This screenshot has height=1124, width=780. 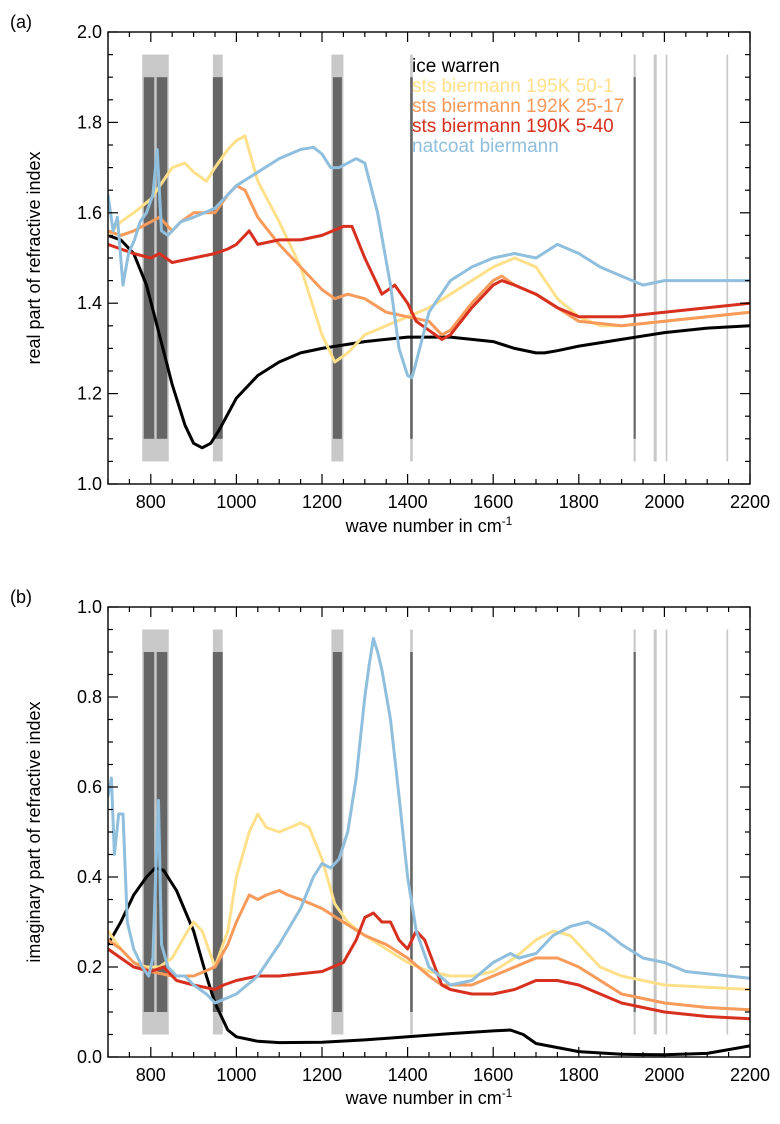 I want to click on legend-entry: ice warren, so click(x=456, y=66).